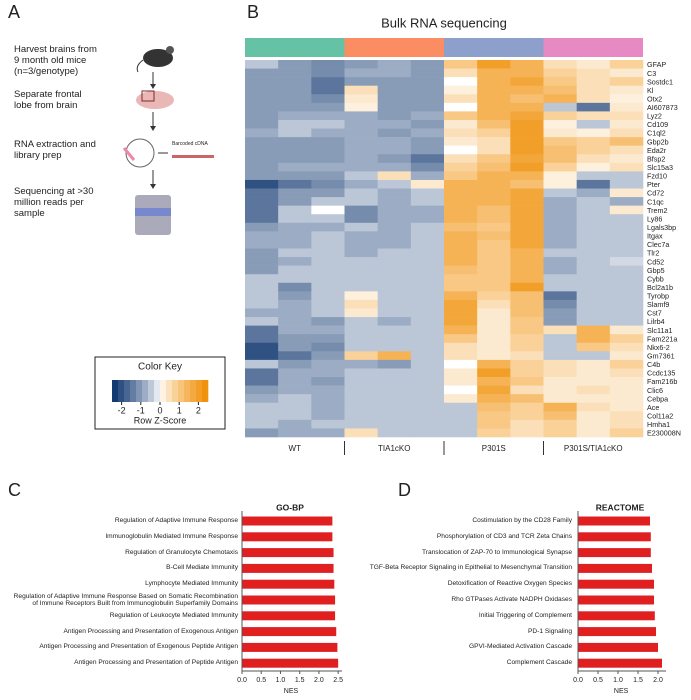 This screenshot has width=691, height=700. I want to click on x-tick-label: 2.0, so click(319, 680).